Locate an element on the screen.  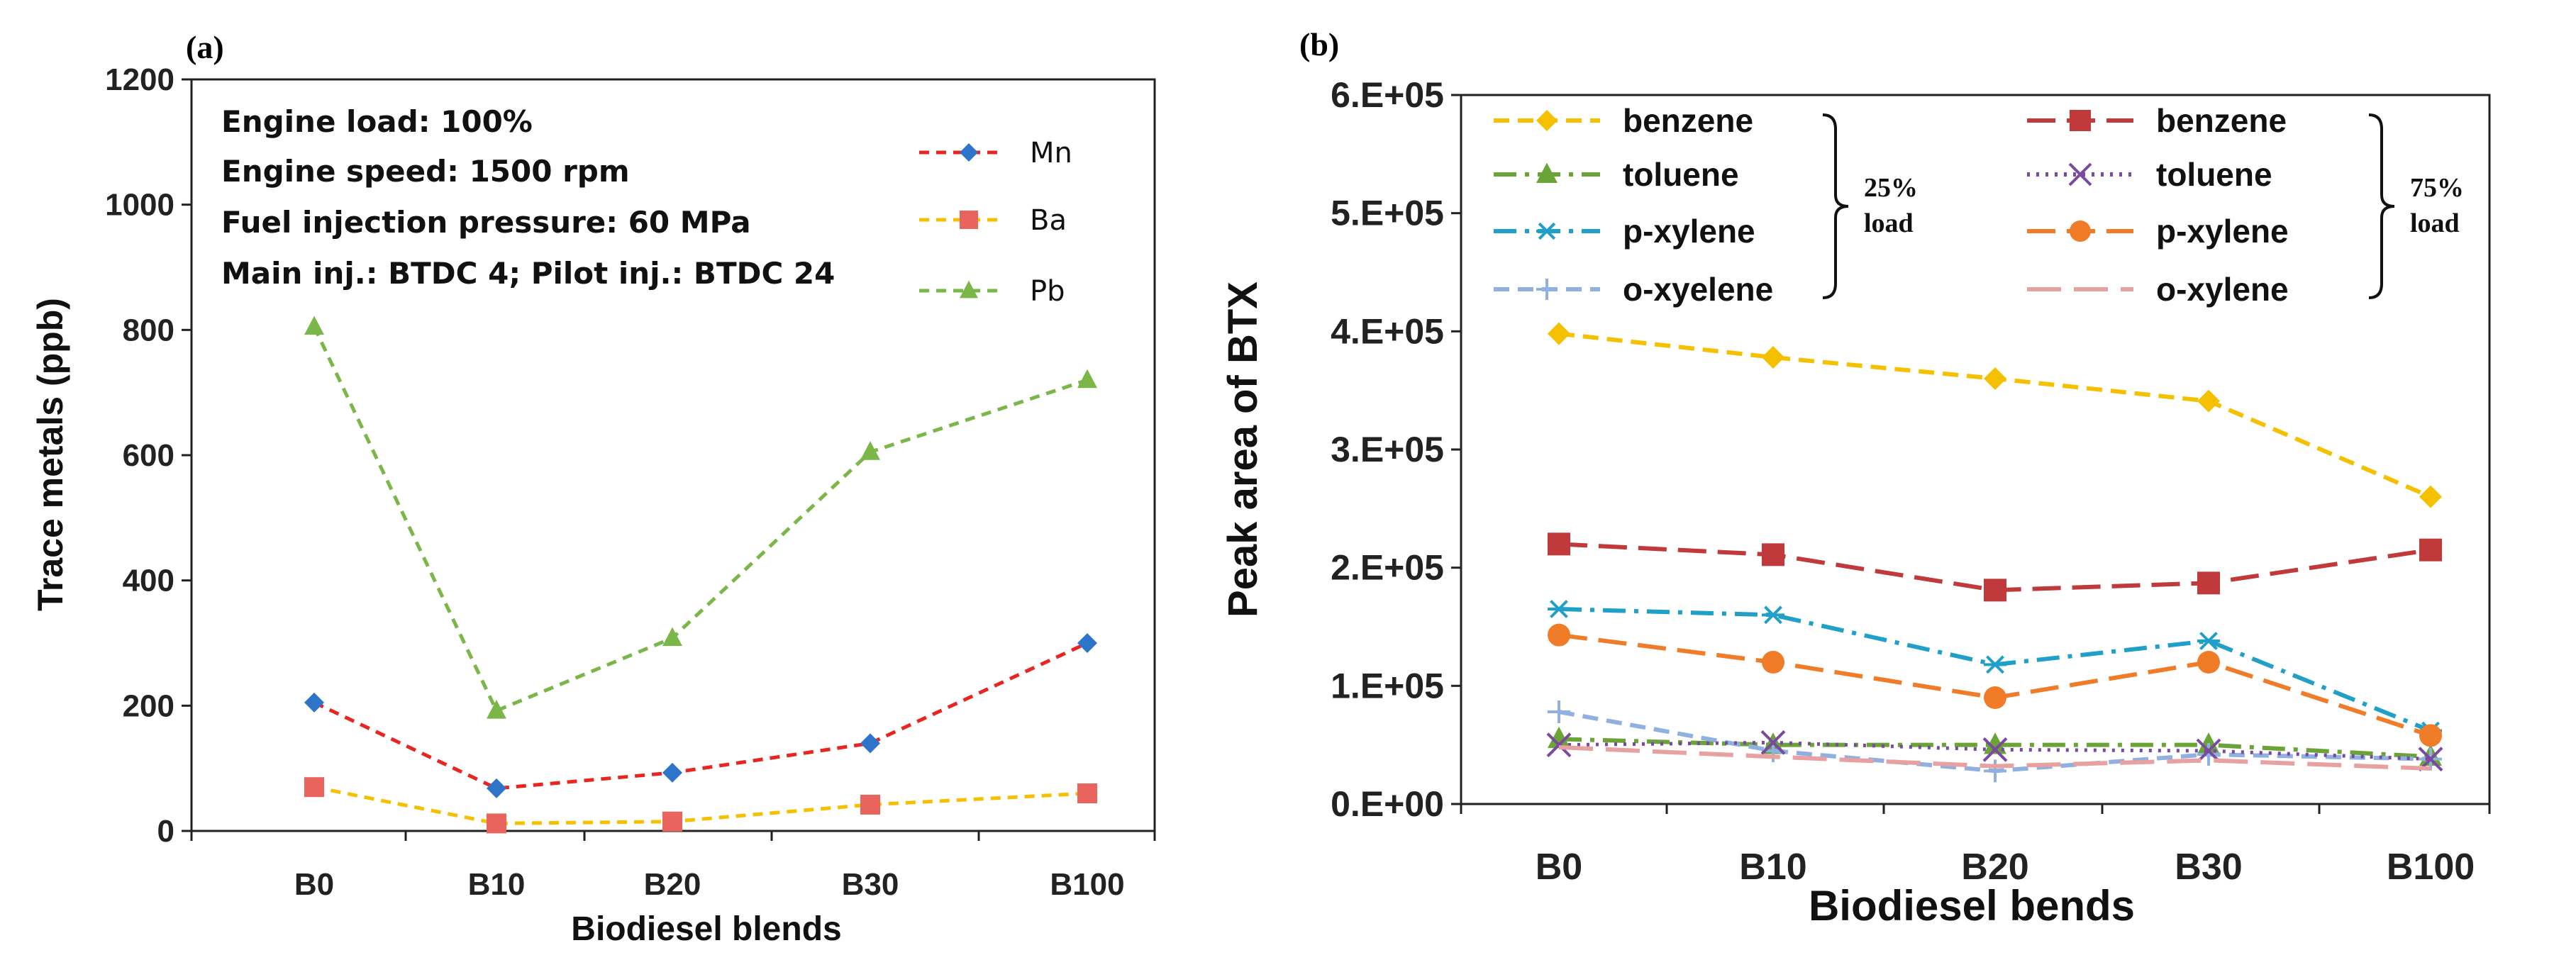
panel-b-y-axis-title: Peak area of BTX is located at coordinates (1243, 450).